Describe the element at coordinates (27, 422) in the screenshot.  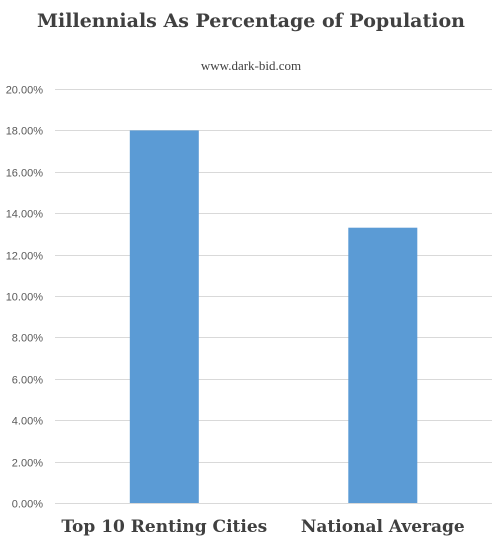
I see `y-tick-label: 4.00%` at that location.